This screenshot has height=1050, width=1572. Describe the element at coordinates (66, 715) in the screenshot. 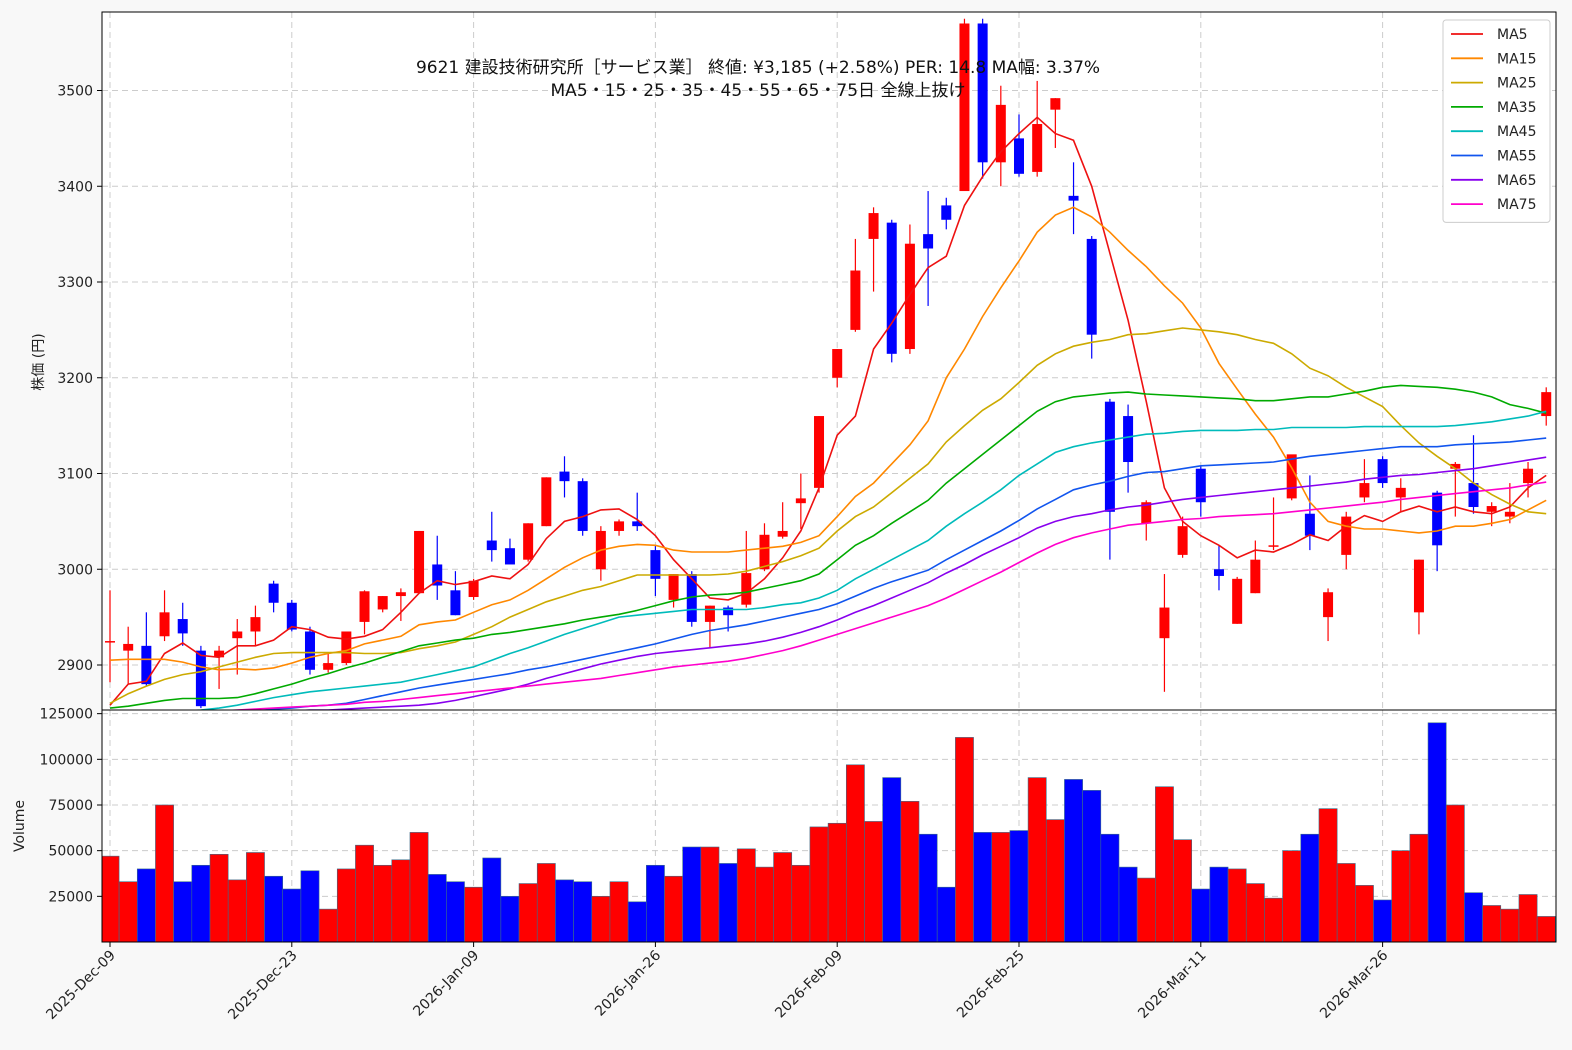

I see `volume-tick-label: 125000` at that location.